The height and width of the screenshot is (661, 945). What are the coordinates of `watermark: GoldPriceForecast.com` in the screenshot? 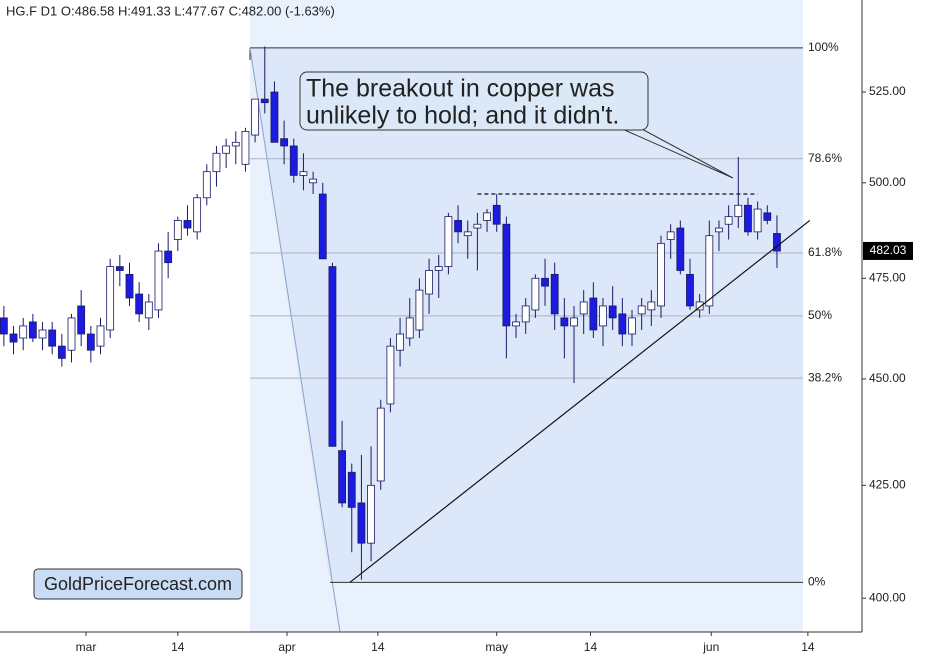 It's located at (138, 584).